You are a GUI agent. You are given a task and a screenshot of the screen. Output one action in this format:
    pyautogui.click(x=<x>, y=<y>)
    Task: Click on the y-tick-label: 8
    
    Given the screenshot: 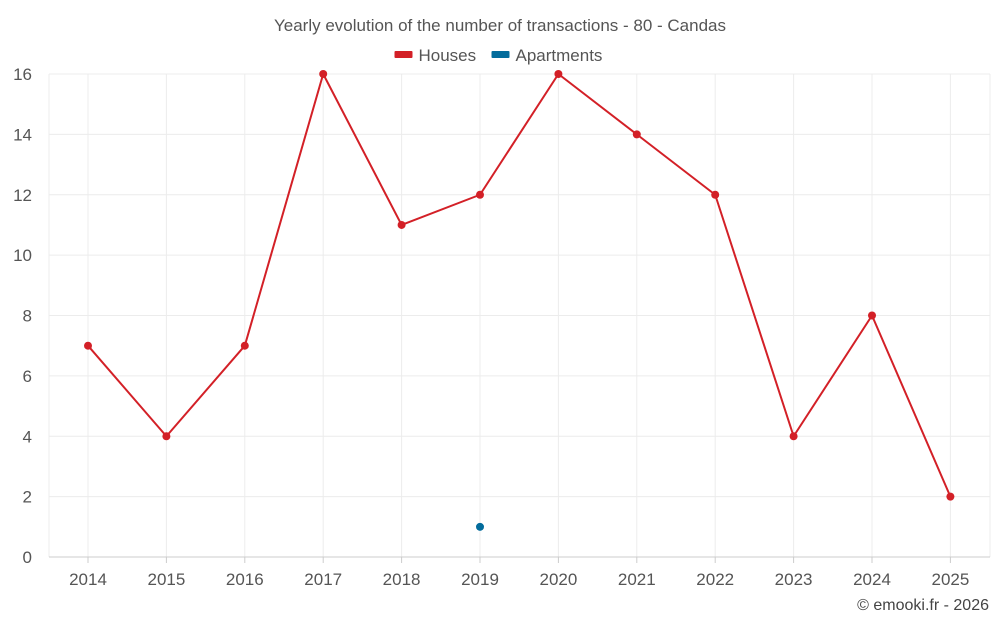 What is the action you would take?
    pyautogui.click(x=27, y=316)
    